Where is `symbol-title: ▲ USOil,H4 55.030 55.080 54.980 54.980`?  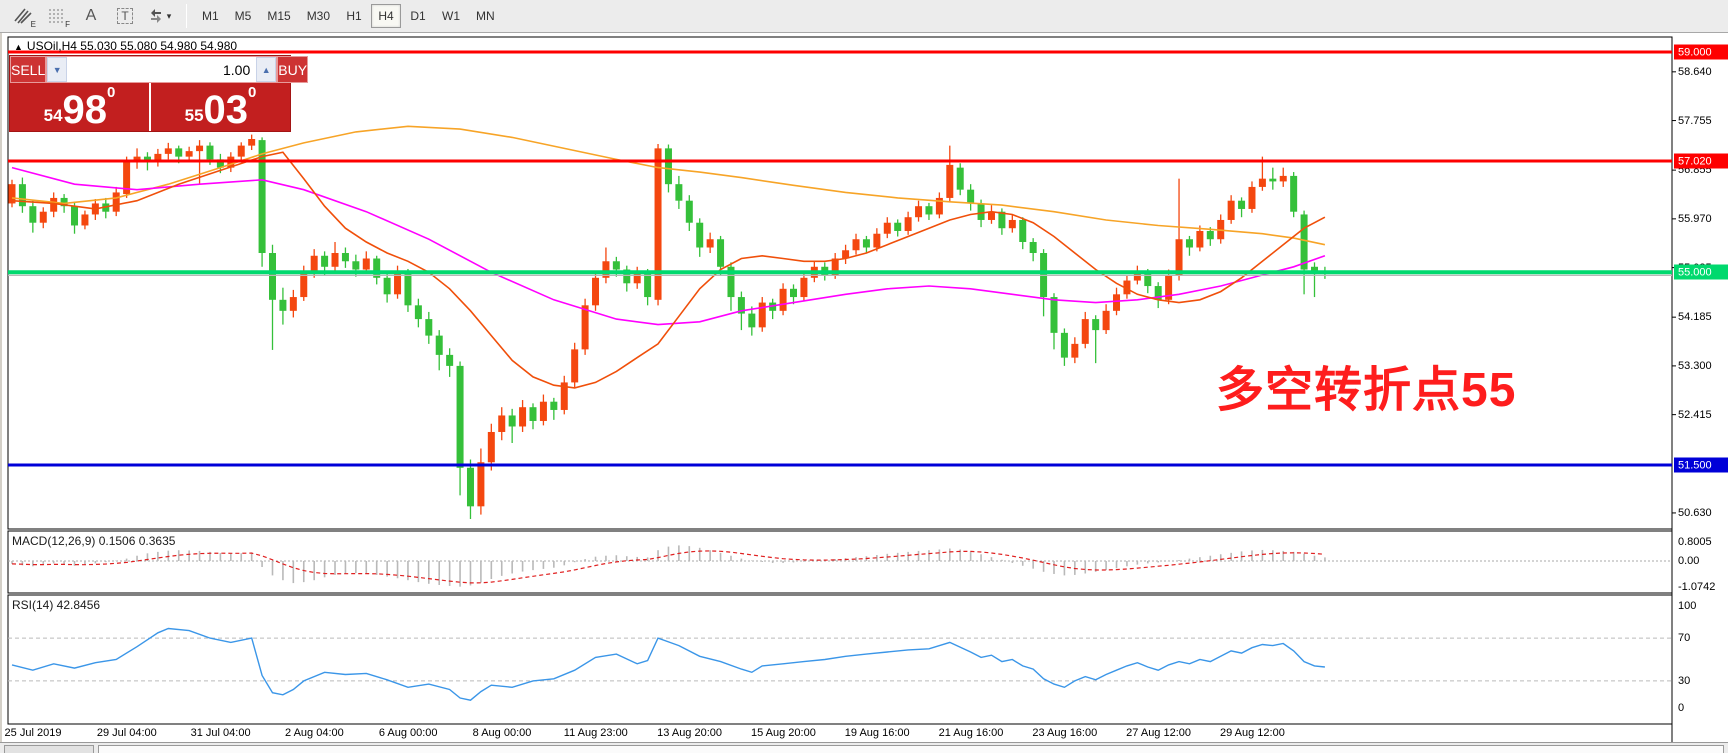 symbol-title: ▲ USOil,H4 55.030 55.080 54.980 54.980 is located at coordinates (125, 46).